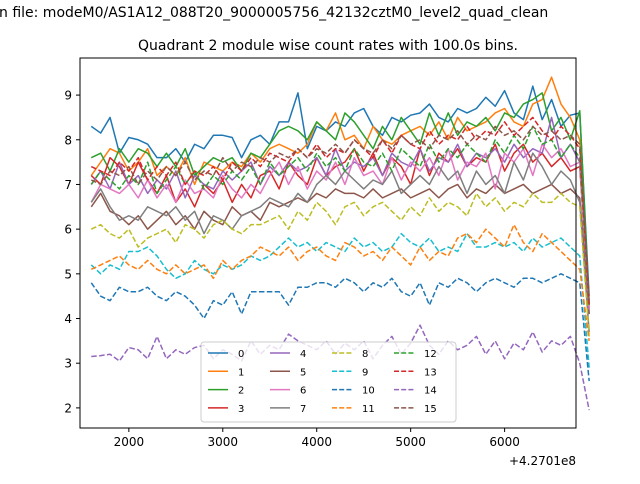 This screenshot has height=484, width=640. Describe the element at coordinates (223, 442) in the screenshot. I see `x-tick-label-3000: 3000` at that location.